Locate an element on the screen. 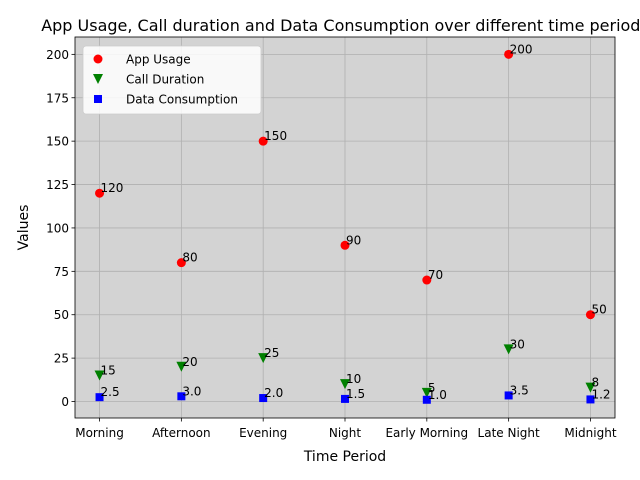 The height and width of the screenshot is (480, 640). app-usage-data-label: 50 is located at coordinates (598, 310).